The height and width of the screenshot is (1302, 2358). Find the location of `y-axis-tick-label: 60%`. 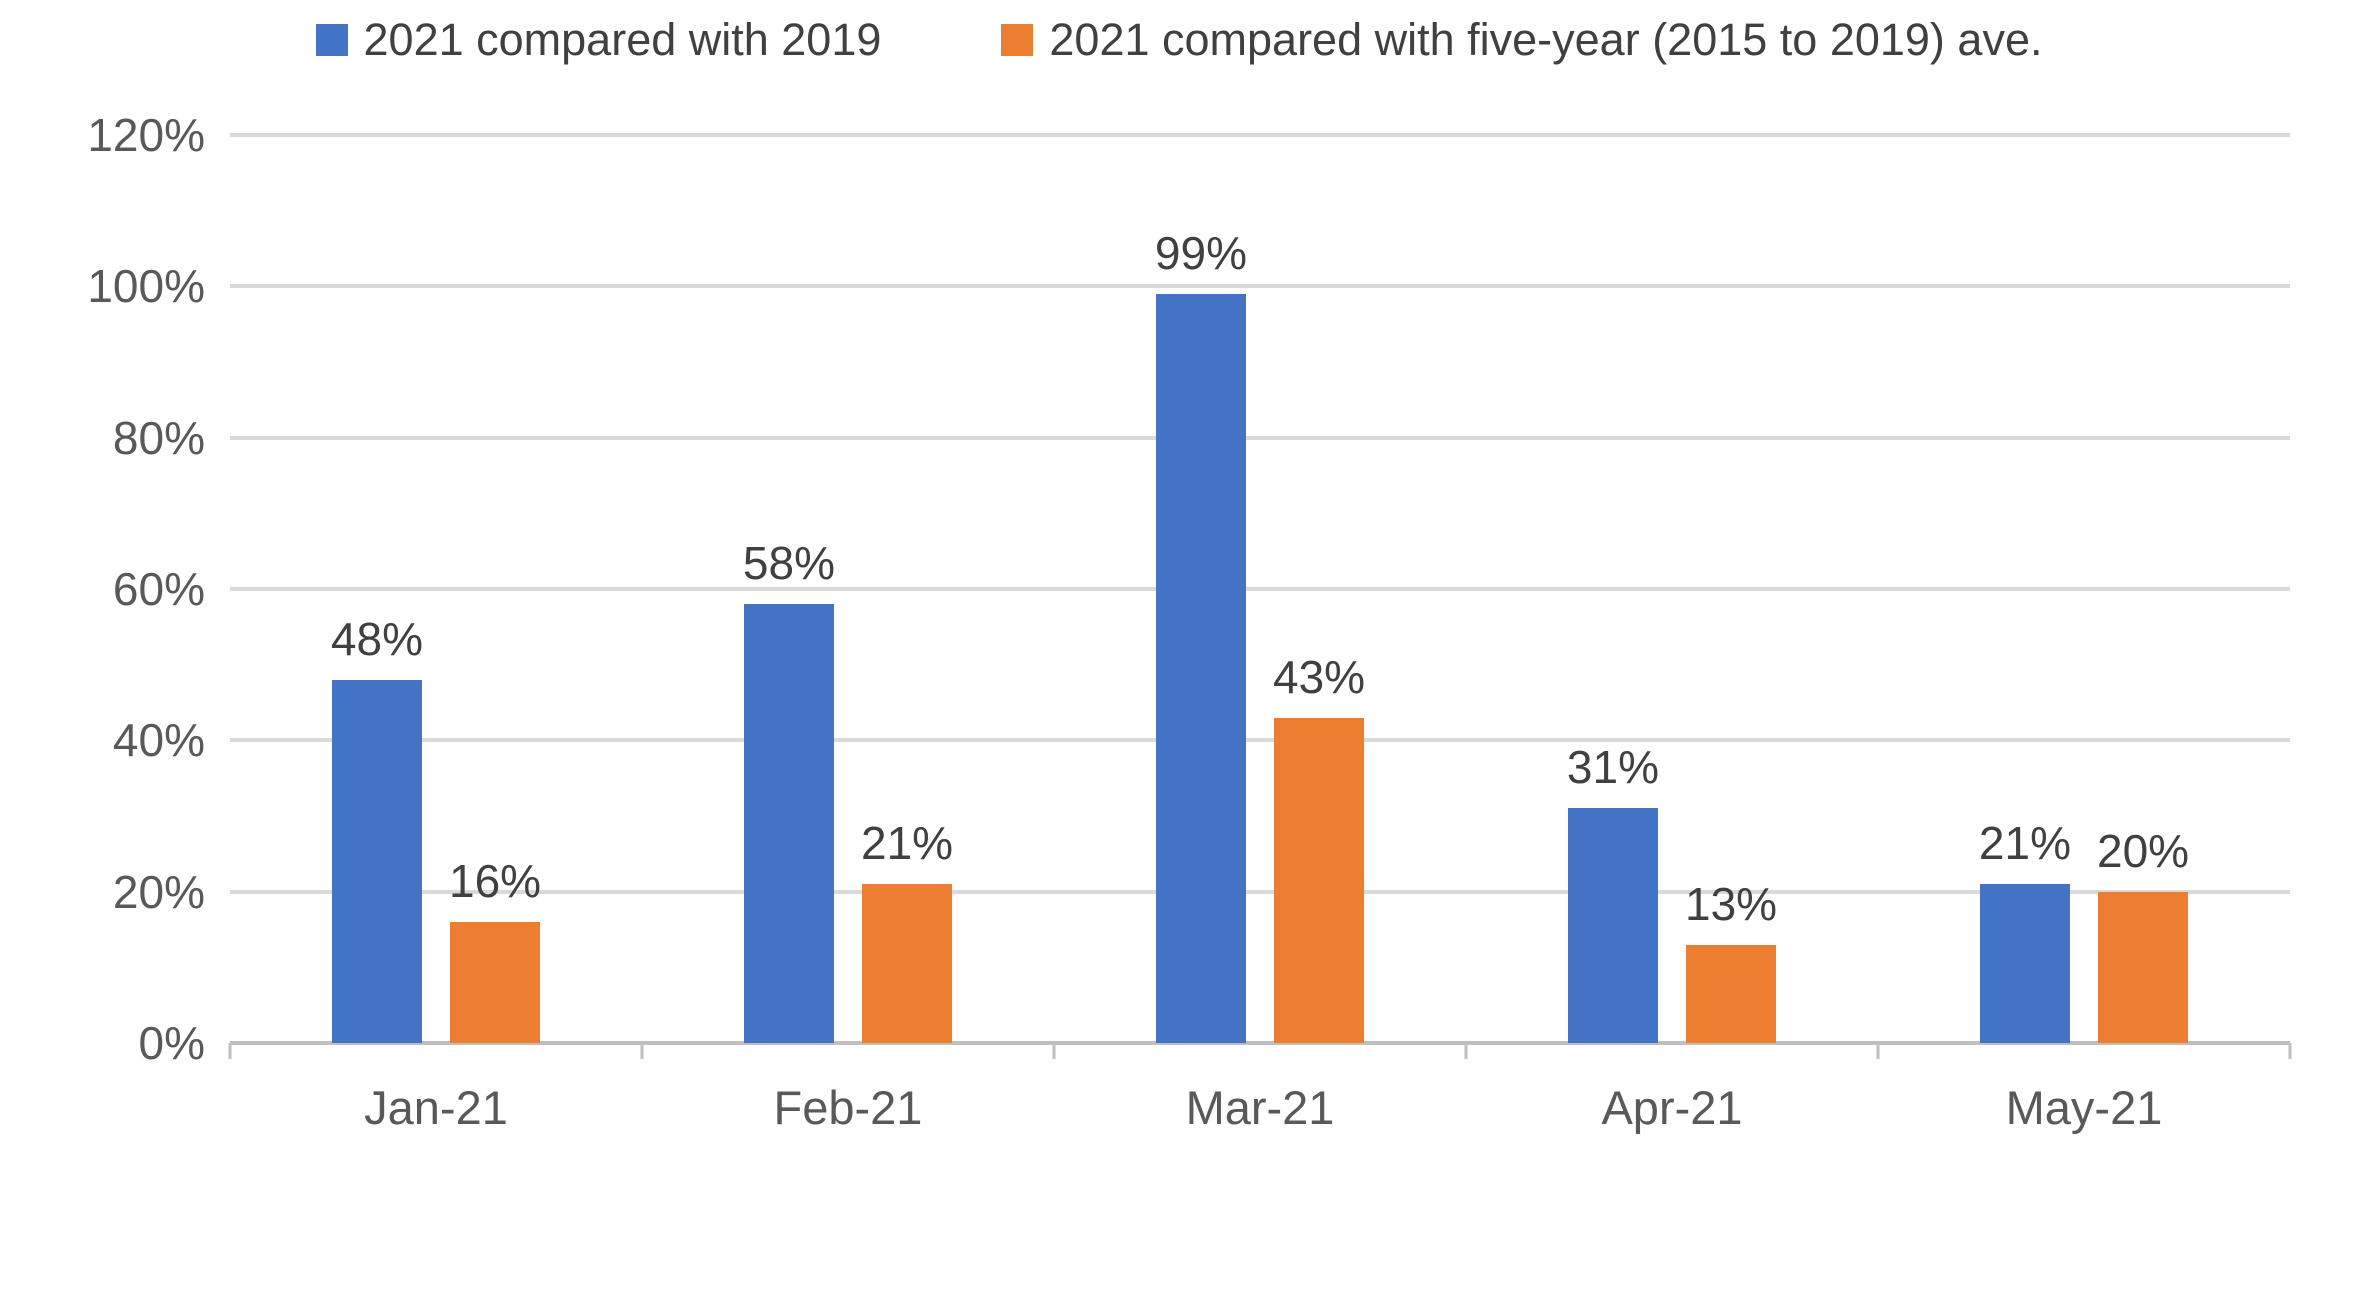

y-axis-tick-label: 60% is located at coordinates (158, 589).